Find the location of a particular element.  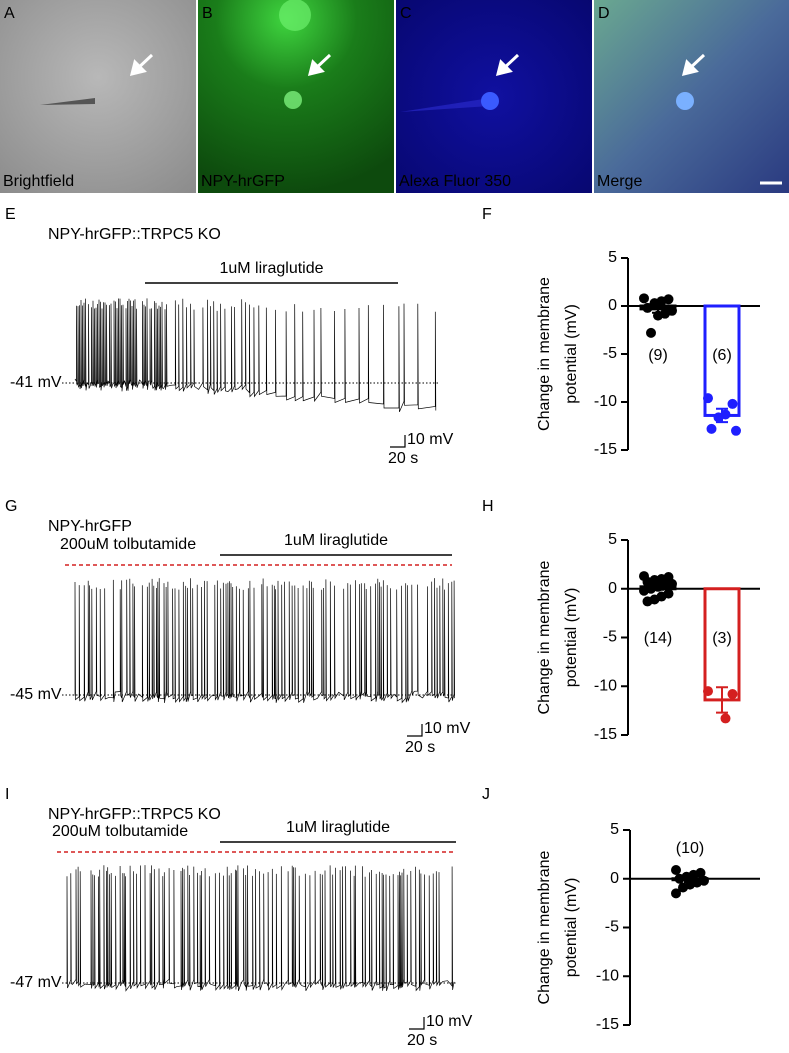

arrows is located at coordinates (417, 65).